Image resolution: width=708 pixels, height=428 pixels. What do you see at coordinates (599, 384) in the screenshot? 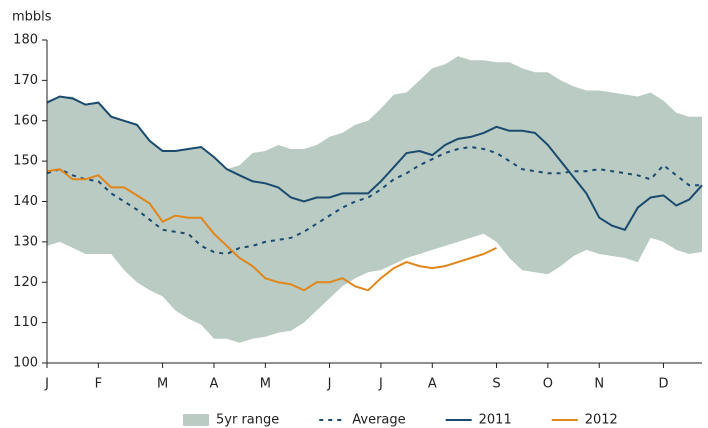
I see `x-tick-label: N` at bounding box center [599, 384].